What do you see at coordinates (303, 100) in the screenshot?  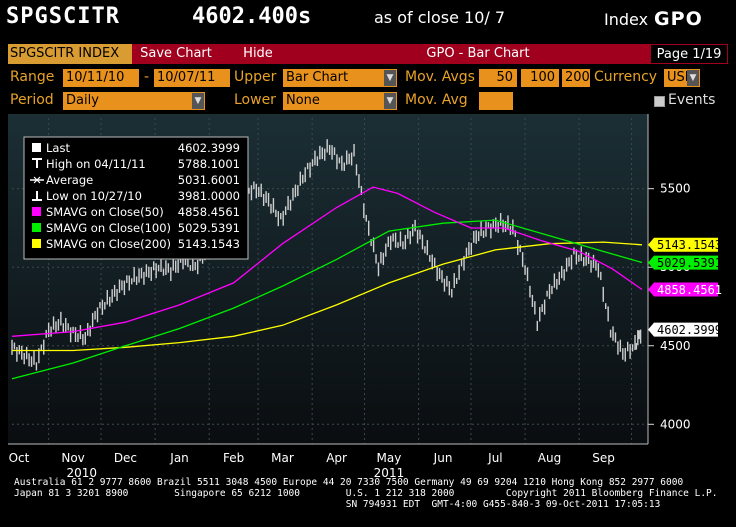 I see `lower-value: None` at bounding box center [303, 100].